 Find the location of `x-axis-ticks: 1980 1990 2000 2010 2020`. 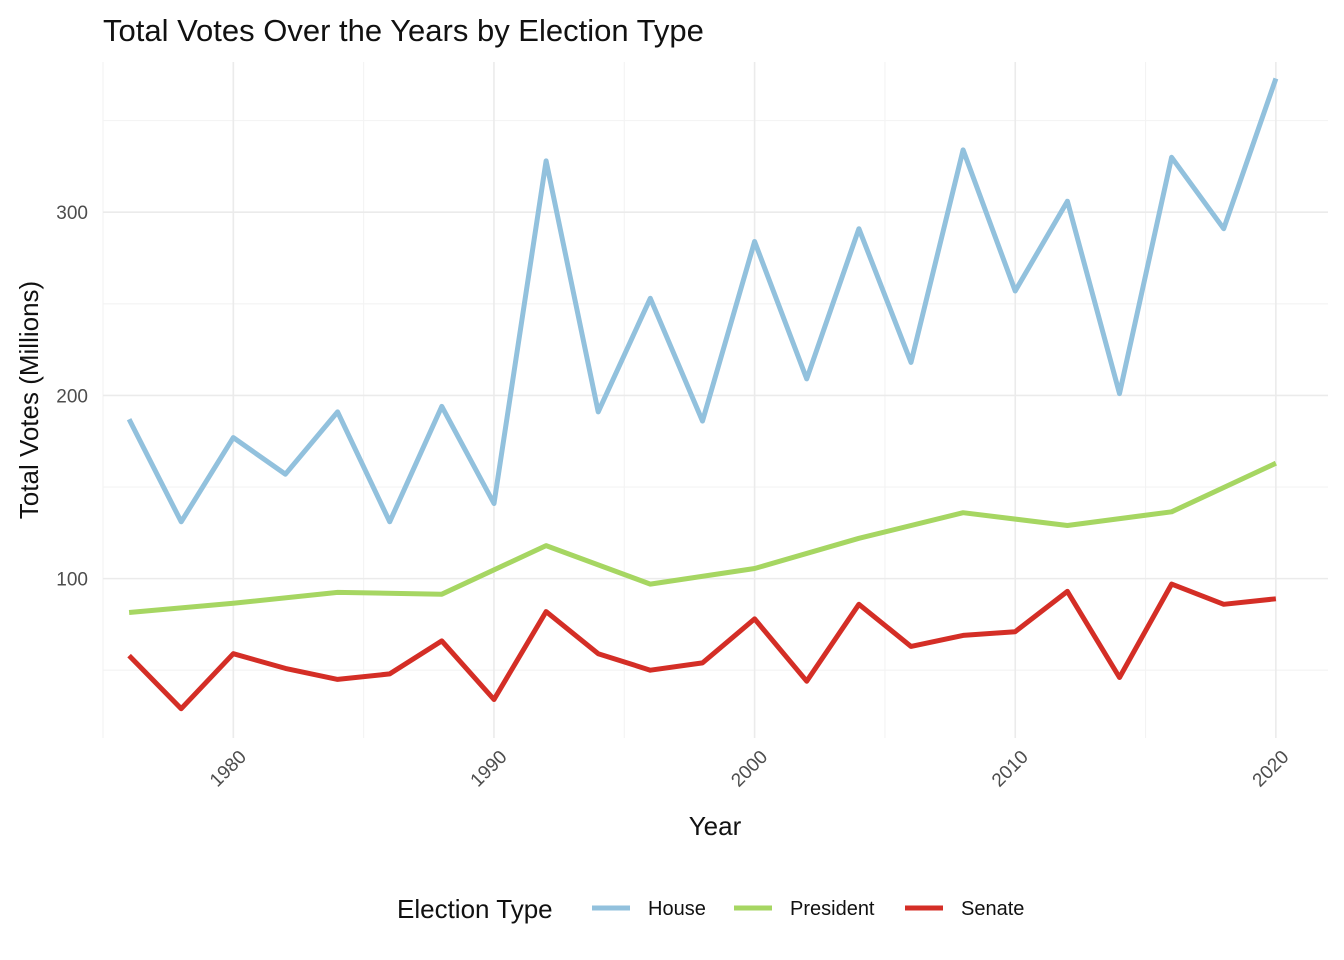

x-axis-ticks: 1980 1990 2000 2010 2020 is located at coordinates (749, 769).